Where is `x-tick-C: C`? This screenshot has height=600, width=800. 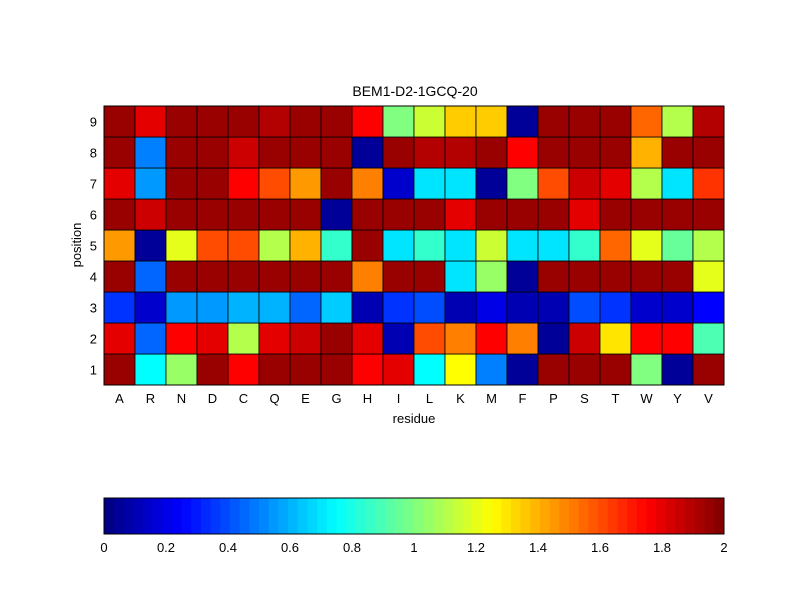
x-tick-C: C is located at coordinates (243, 398).